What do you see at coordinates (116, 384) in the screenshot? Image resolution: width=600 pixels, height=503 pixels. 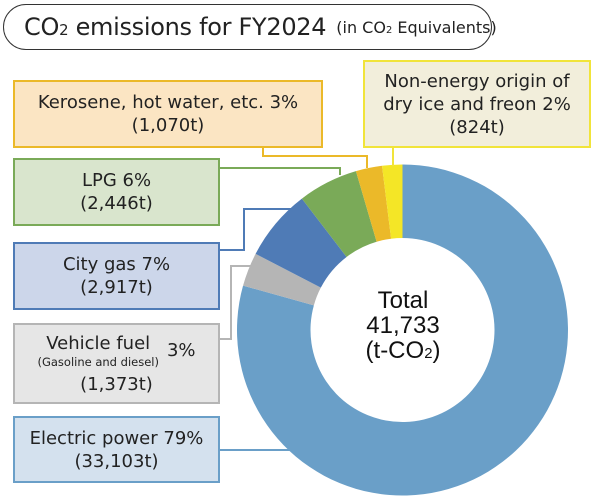 I see `callout-value: (1,373t)` at bounding box center [116, 384].